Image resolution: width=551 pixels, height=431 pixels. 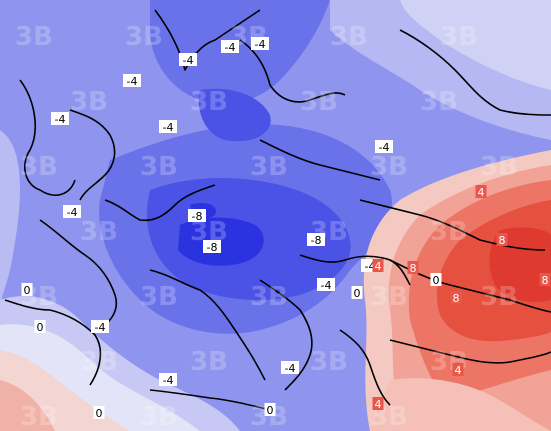 What do you see at coordinates (365, 367) in the screenshot?
I see `coast-greece` at bounding box center [365, 367].